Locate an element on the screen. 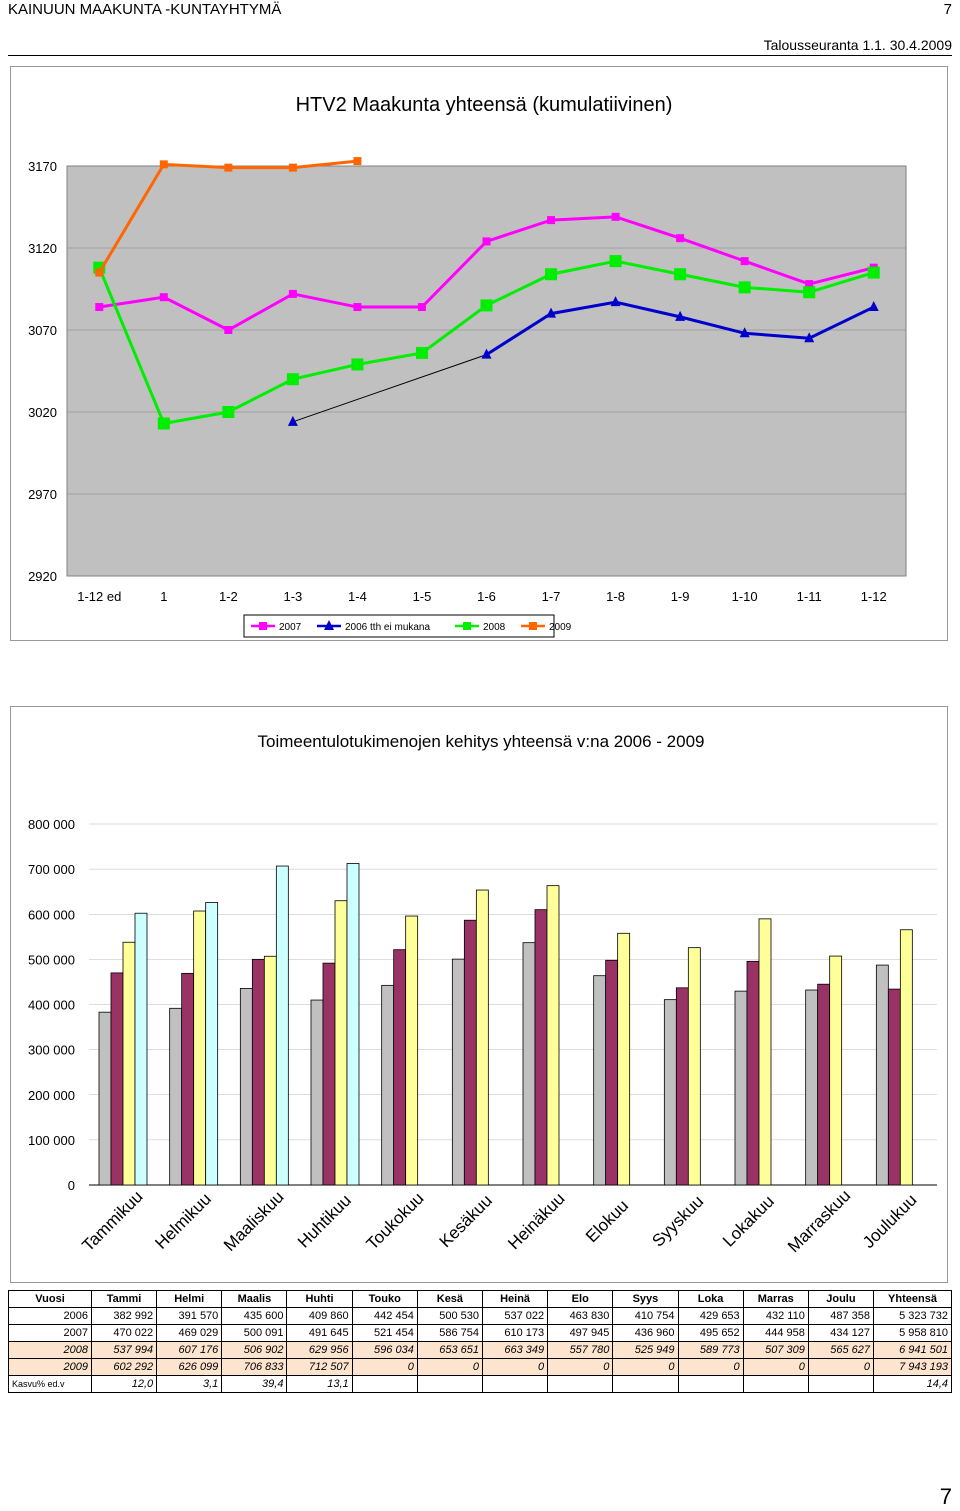 This screenshot has height=1511, width=960. bar-x-tick-label: Tammikuu is located at coordinates (112, 1221).